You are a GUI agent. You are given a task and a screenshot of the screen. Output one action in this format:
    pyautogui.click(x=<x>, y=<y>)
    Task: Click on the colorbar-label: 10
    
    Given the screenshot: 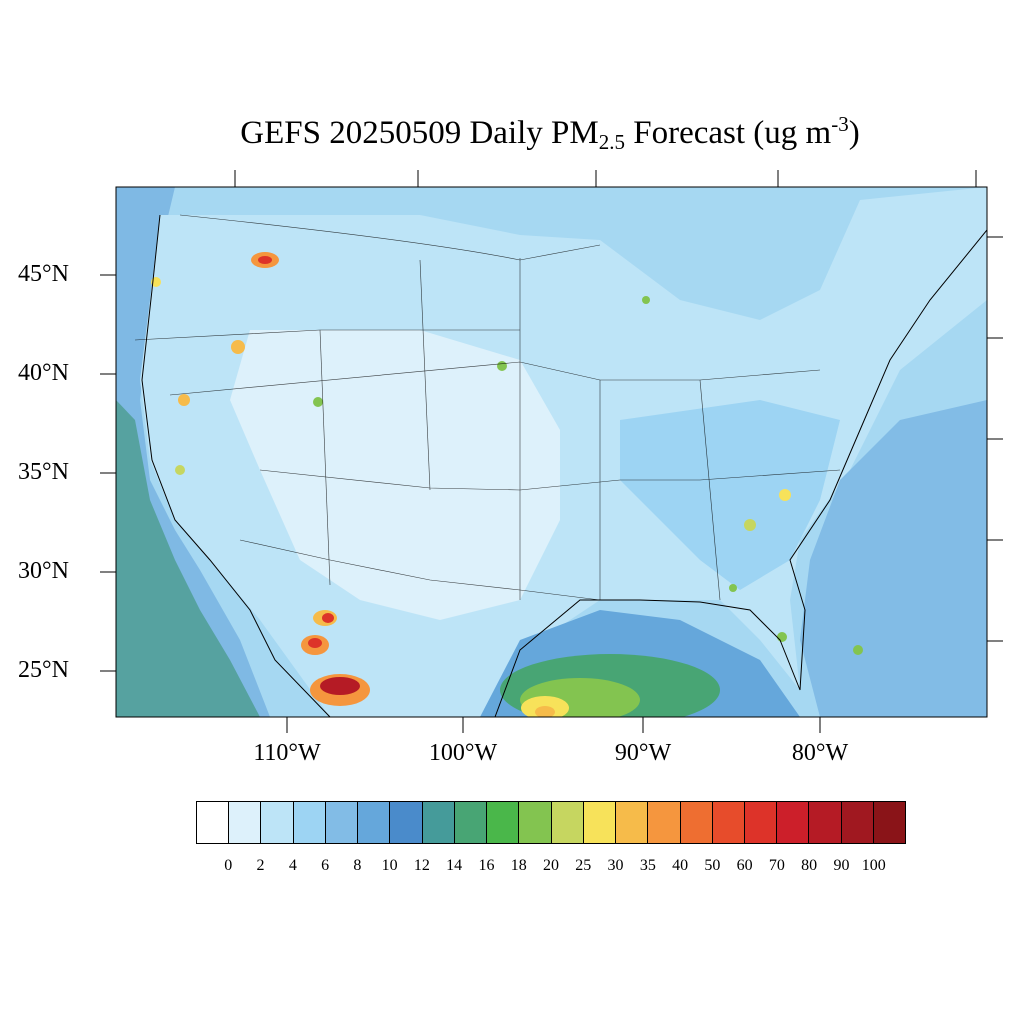 What is the action you would take?
    pyautogui.click(x=389, y=865)
    